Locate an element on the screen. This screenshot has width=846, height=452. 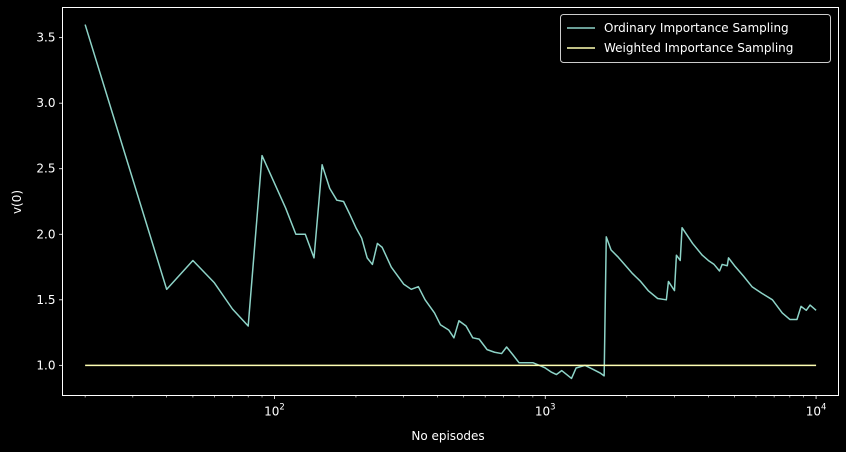
x-axis-label: No episodes is located at coordinates (447, 436).